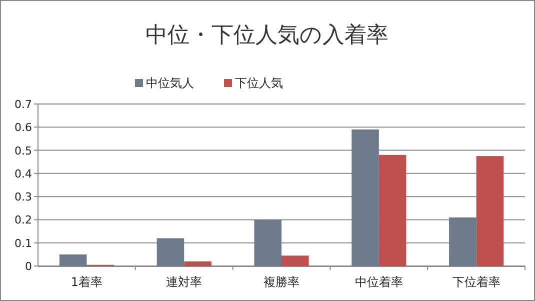 The height and width of the screenshot is (301, 535). I want to click on x-tick-label: 連対率, so click(184, 282).